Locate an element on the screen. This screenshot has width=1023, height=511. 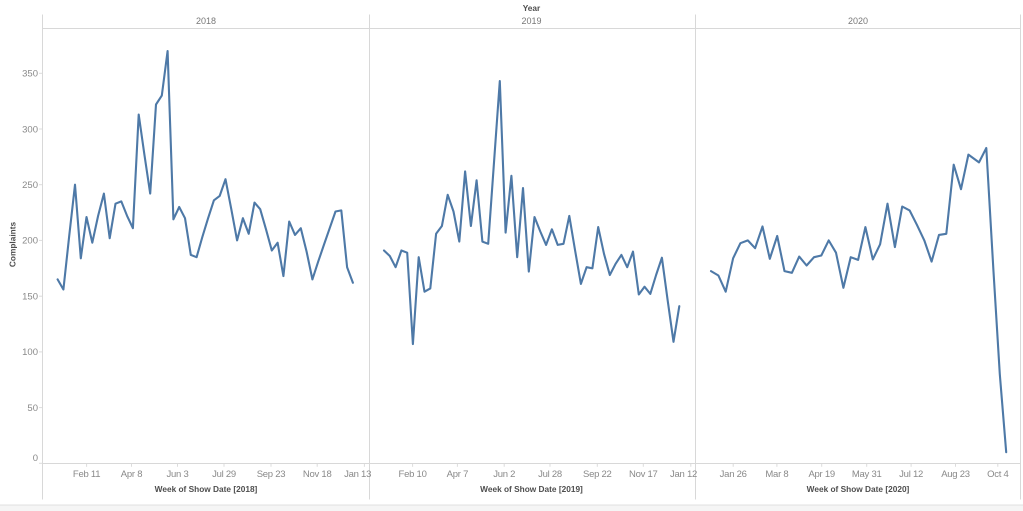
svg-text: 150 is located at coordinates (30, 297).